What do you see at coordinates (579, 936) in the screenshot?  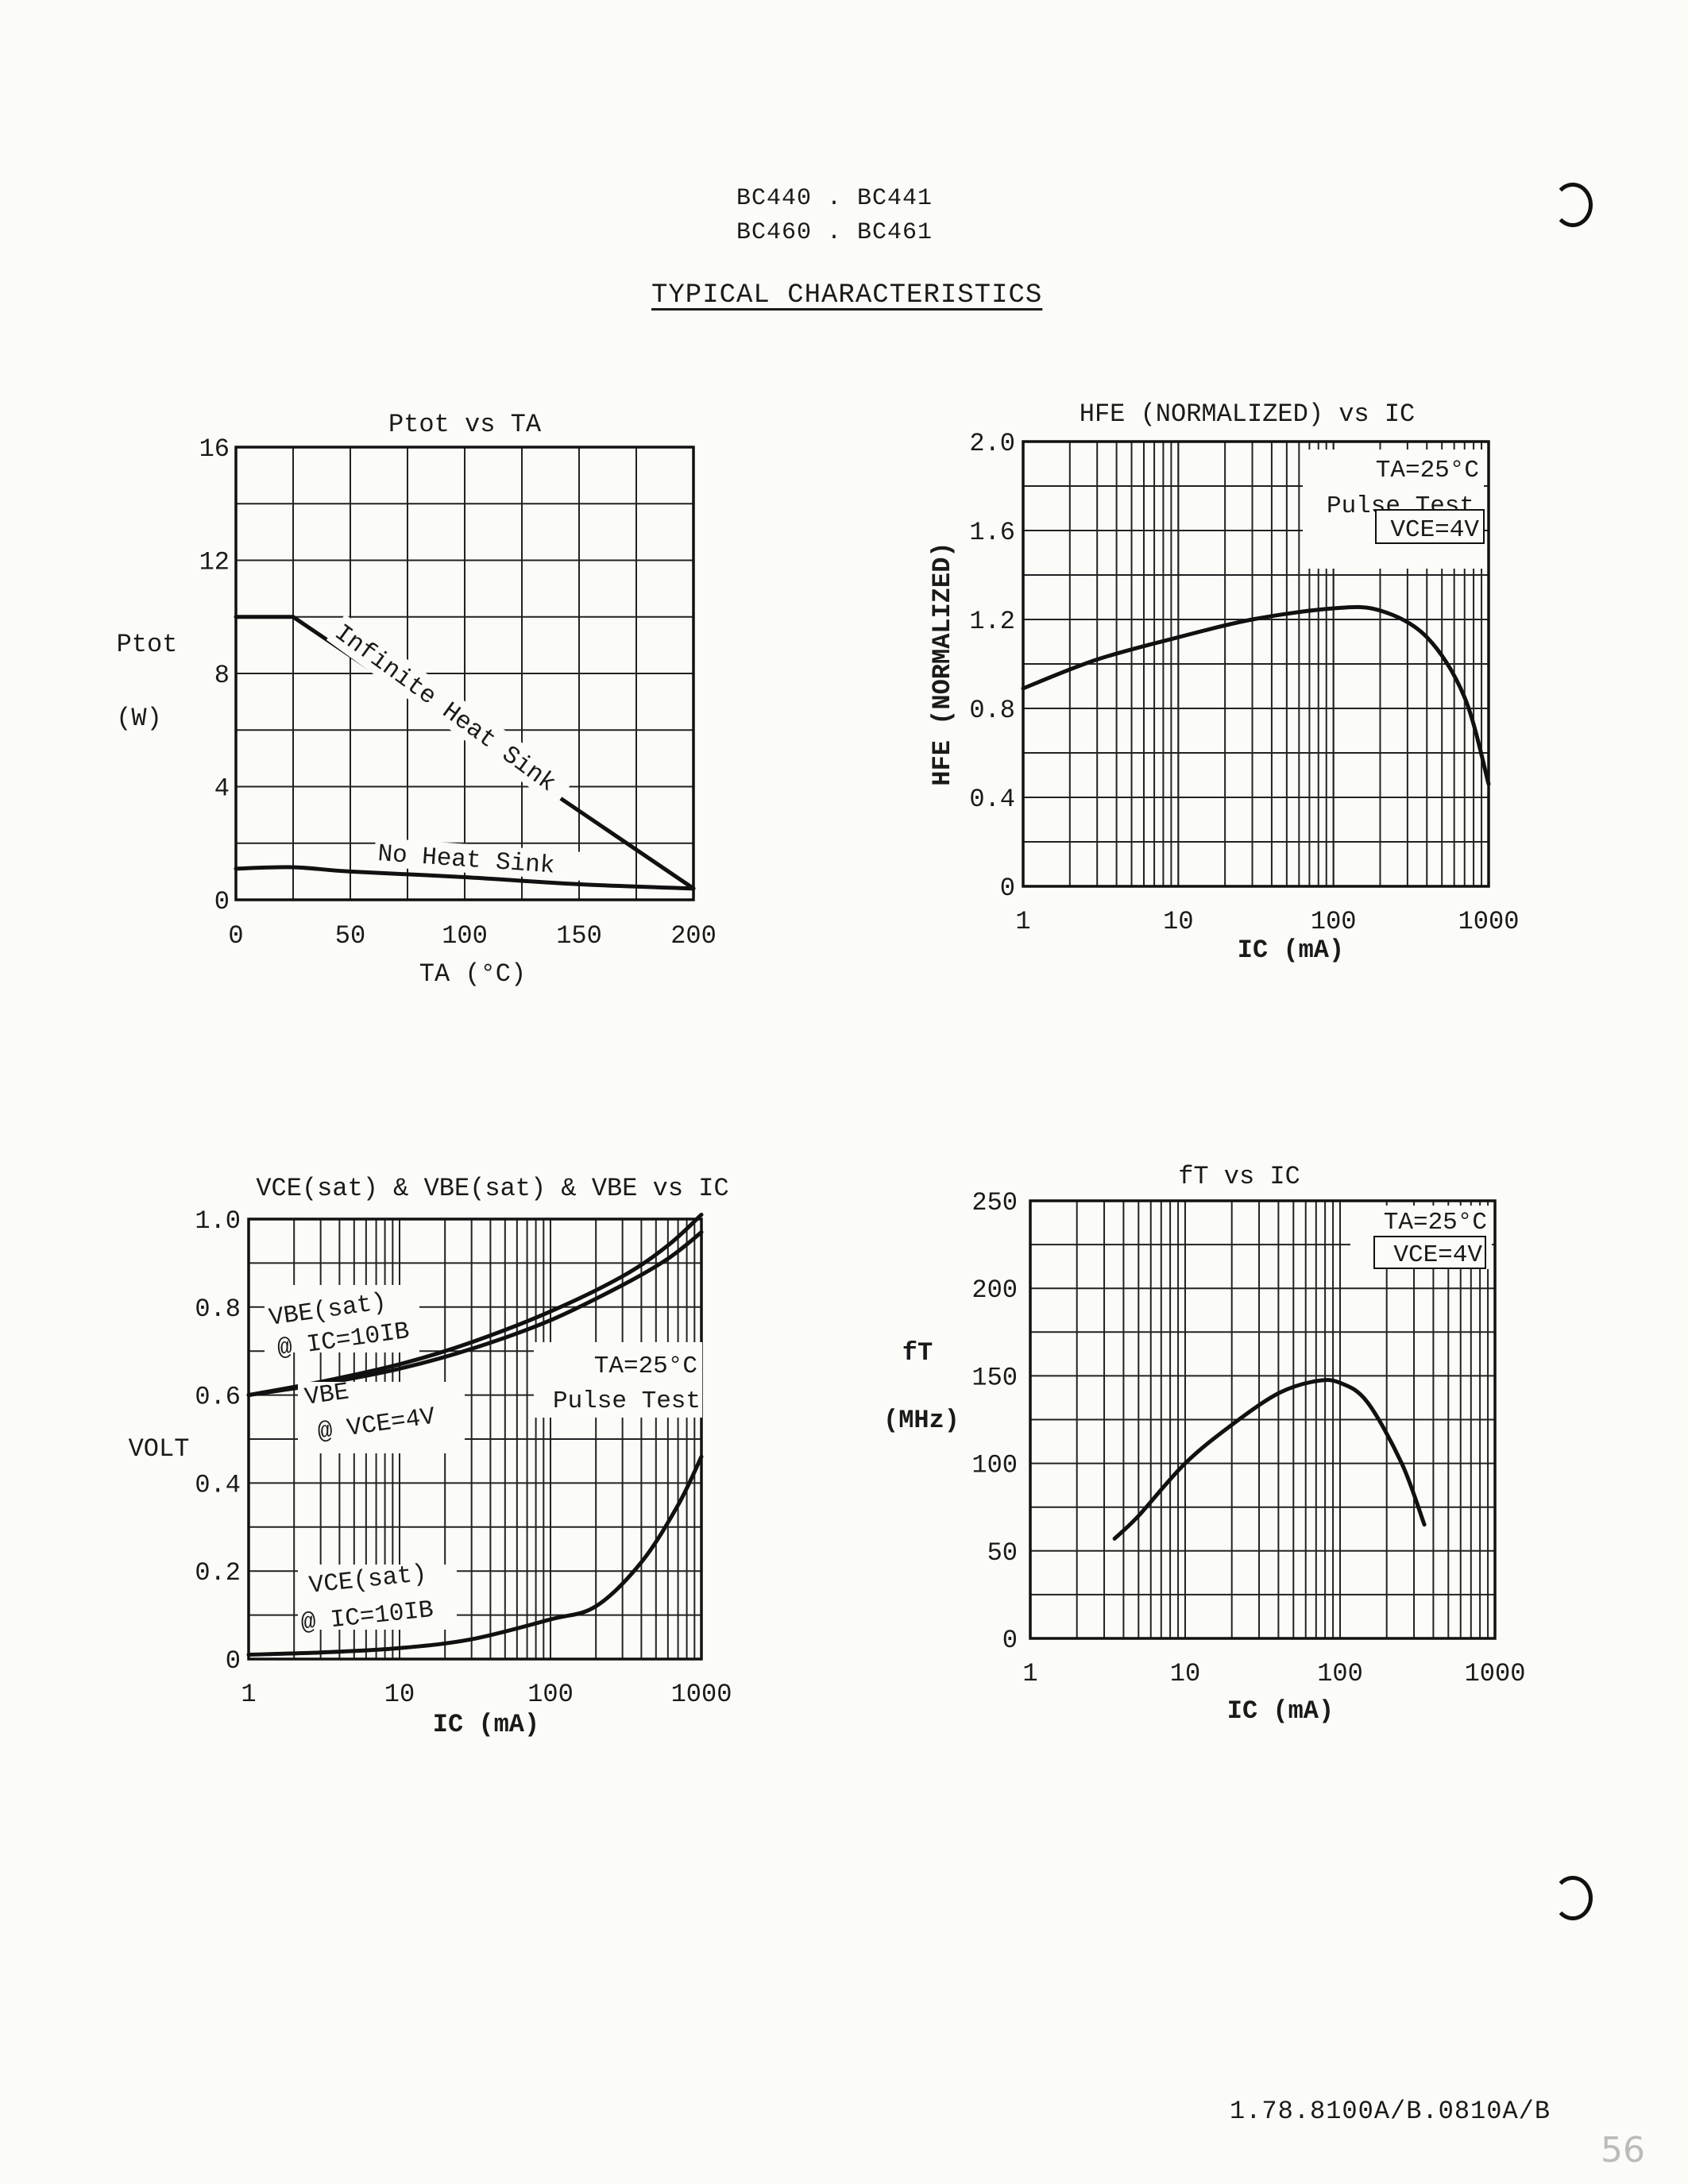 I see `ptot-x-tick-label: 150` at bounding box center [579, 936].